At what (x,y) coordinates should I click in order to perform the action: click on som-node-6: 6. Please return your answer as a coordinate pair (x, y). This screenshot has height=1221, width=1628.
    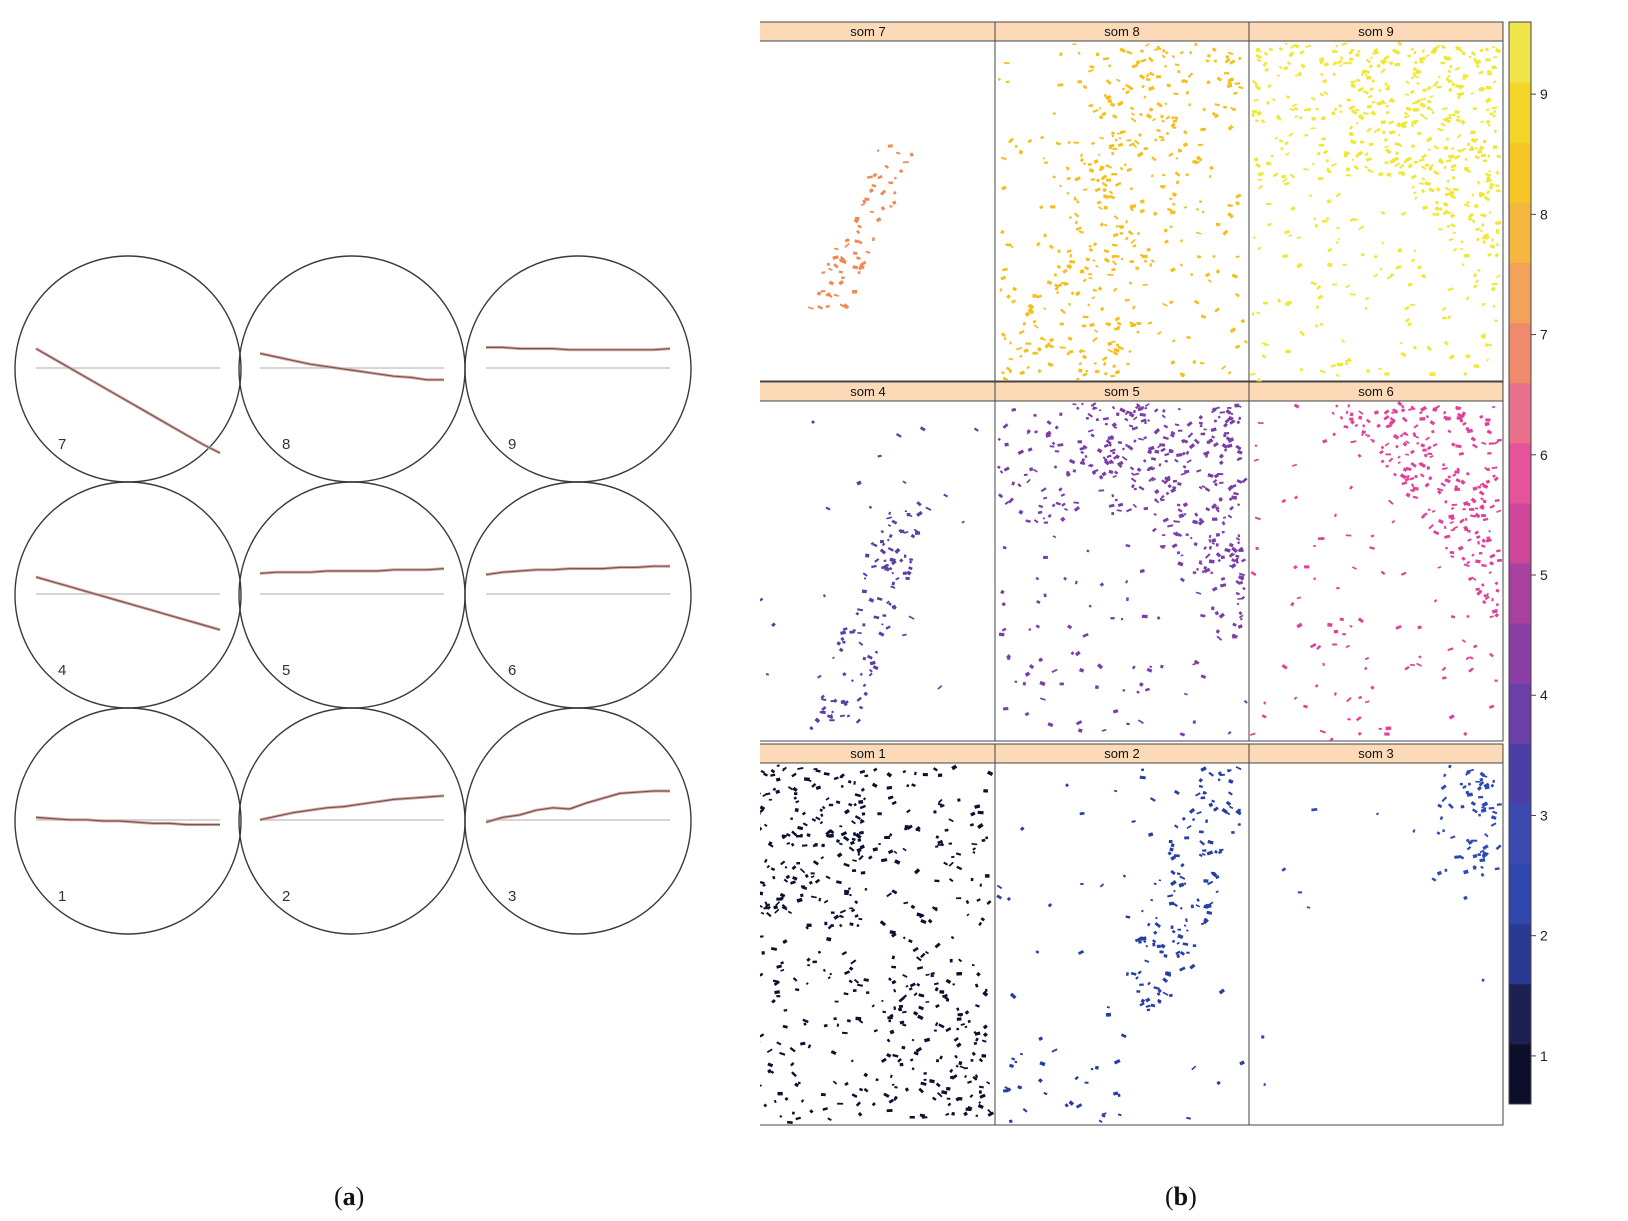
    Looking at the image, I should click on (578, 595).